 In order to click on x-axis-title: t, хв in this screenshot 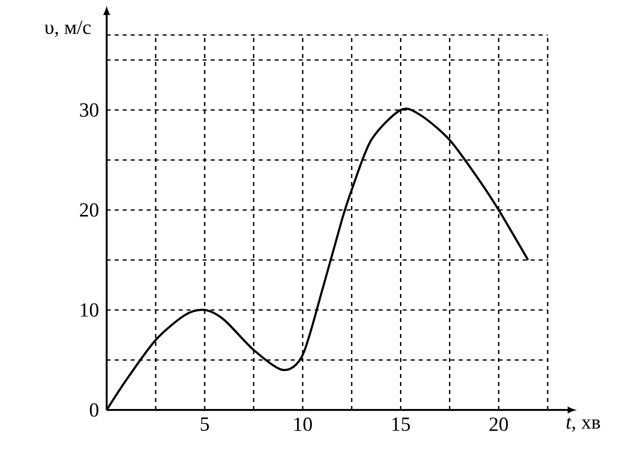, I will do `click(583, 424)`.